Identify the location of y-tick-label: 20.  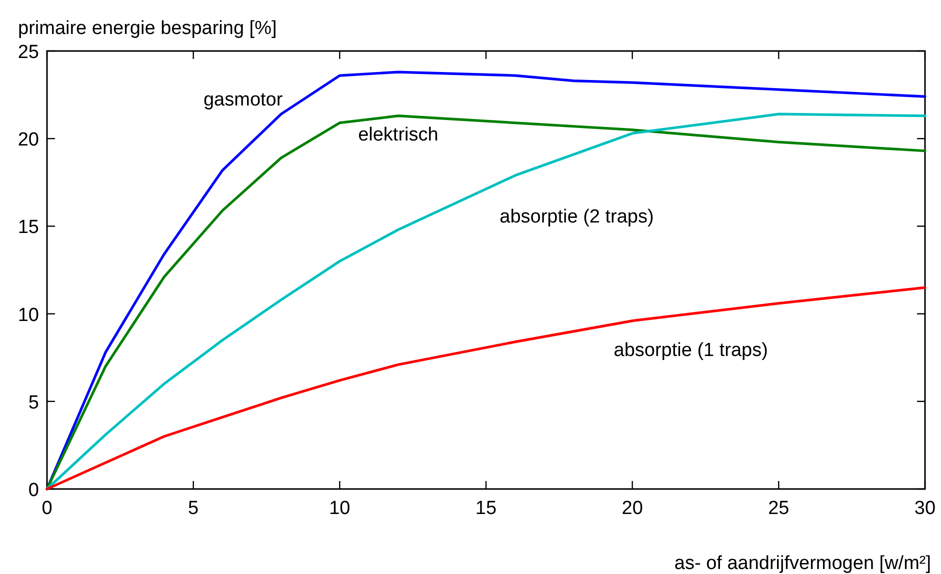
(28, 140).